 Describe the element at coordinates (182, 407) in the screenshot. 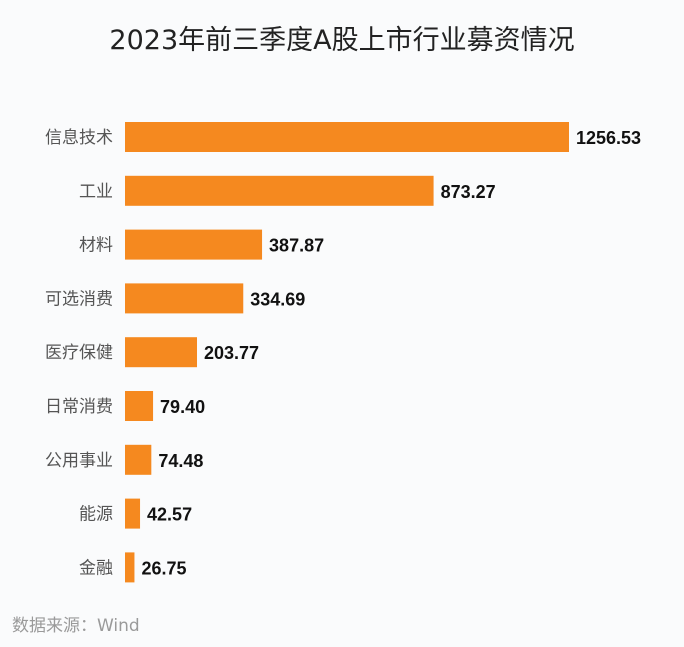

I see `value-label: 79.40` at that location.